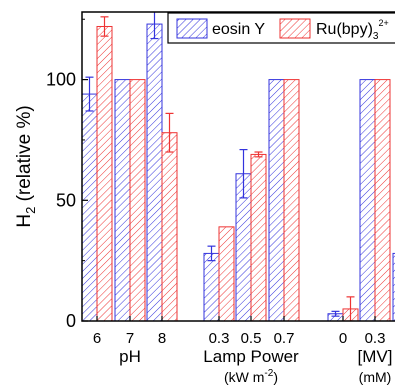  I want to click on x-group-label-1: Lamp Power, so click(251, 356).